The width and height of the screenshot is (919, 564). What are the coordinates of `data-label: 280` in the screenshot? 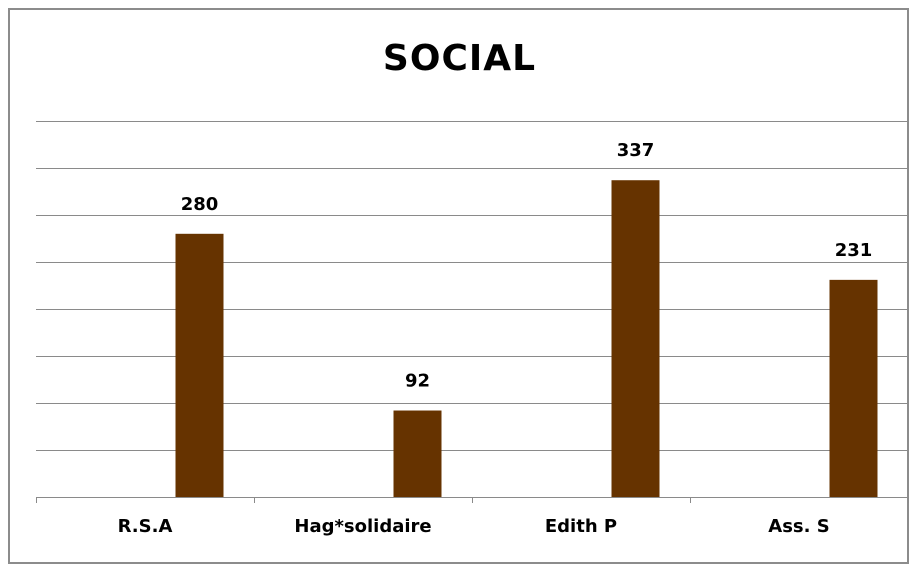 It's located at (200, 204).